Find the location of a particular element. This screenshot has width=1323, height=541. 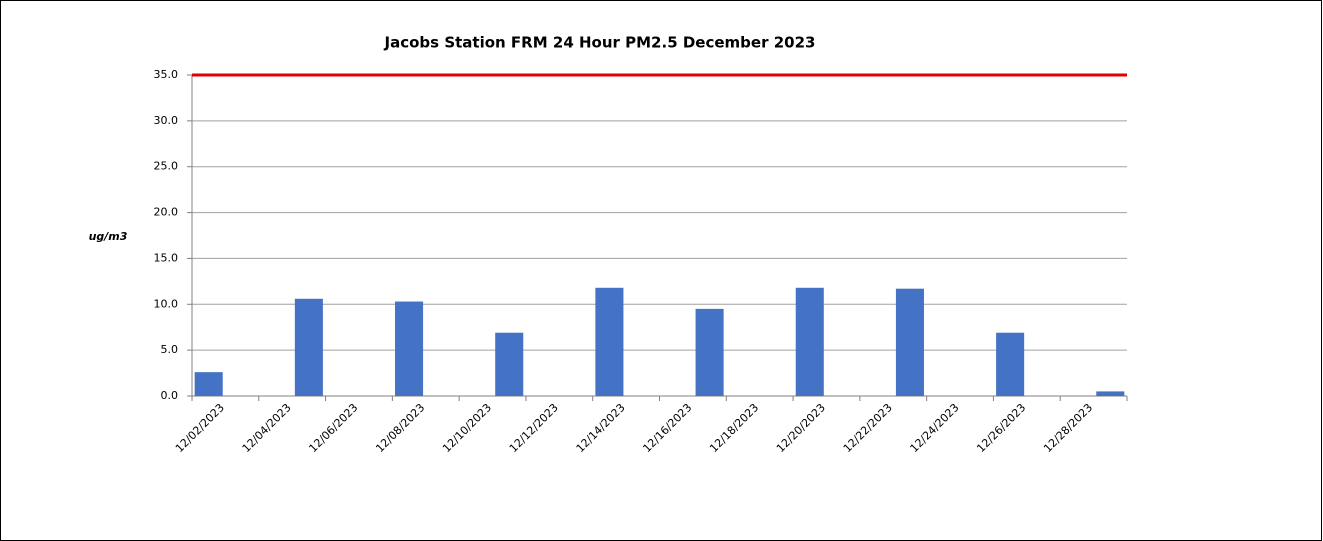

y-tick-label: 20.0 is located at coordinates (166, 212).